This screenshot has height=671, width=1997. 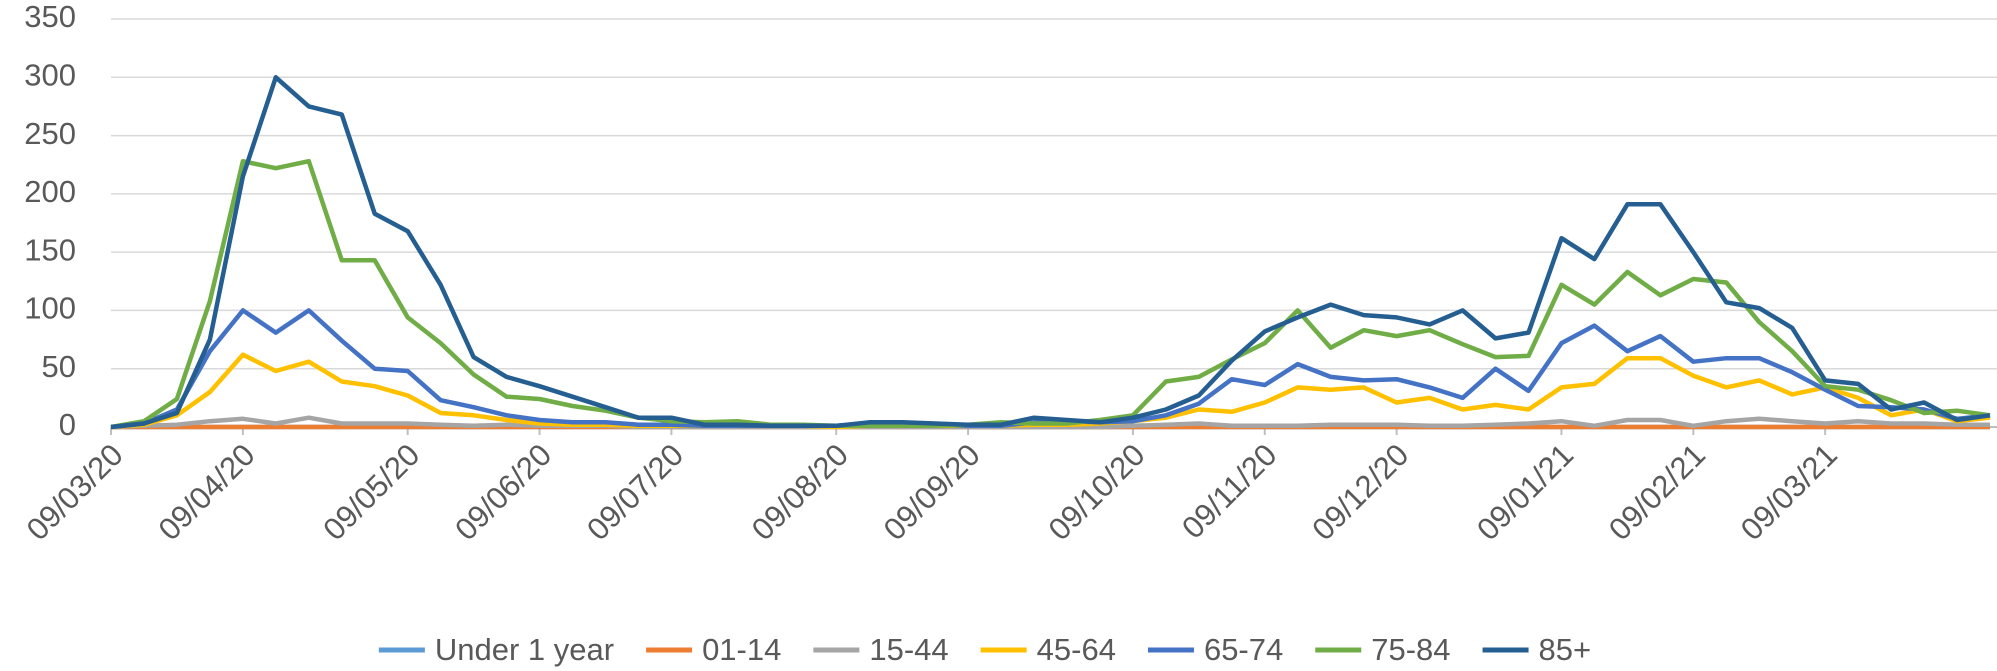 What do you see at coordinates (932, 492) in the screenshot?
I see `x-tick-label: 09/09/20` at bounding box center [932, 492].